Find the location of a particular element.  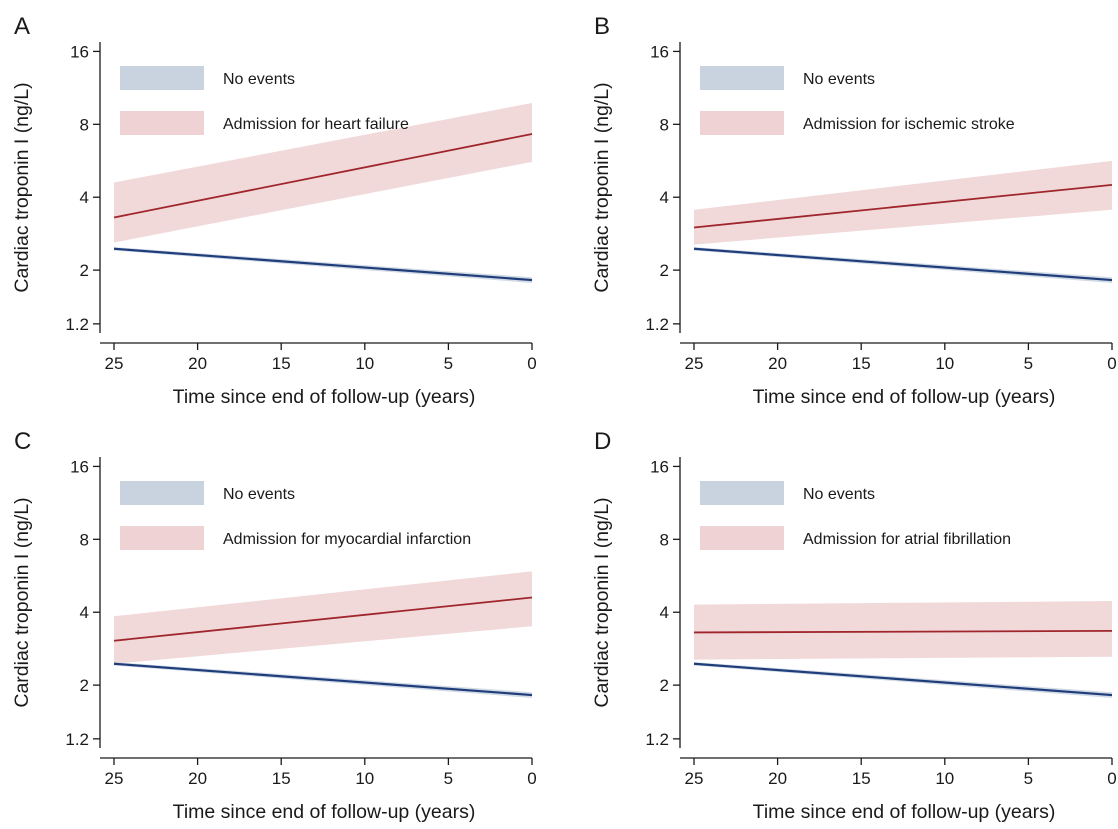

legend-label-1: Admission for myocardial infarction is located at coordinates (347, 539).